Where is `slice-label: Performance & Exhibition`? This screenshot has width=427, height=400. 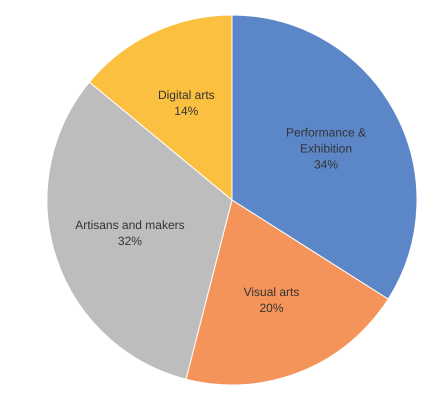
slice-label: Performance & Exhibition is located at coordinates (326, 140).